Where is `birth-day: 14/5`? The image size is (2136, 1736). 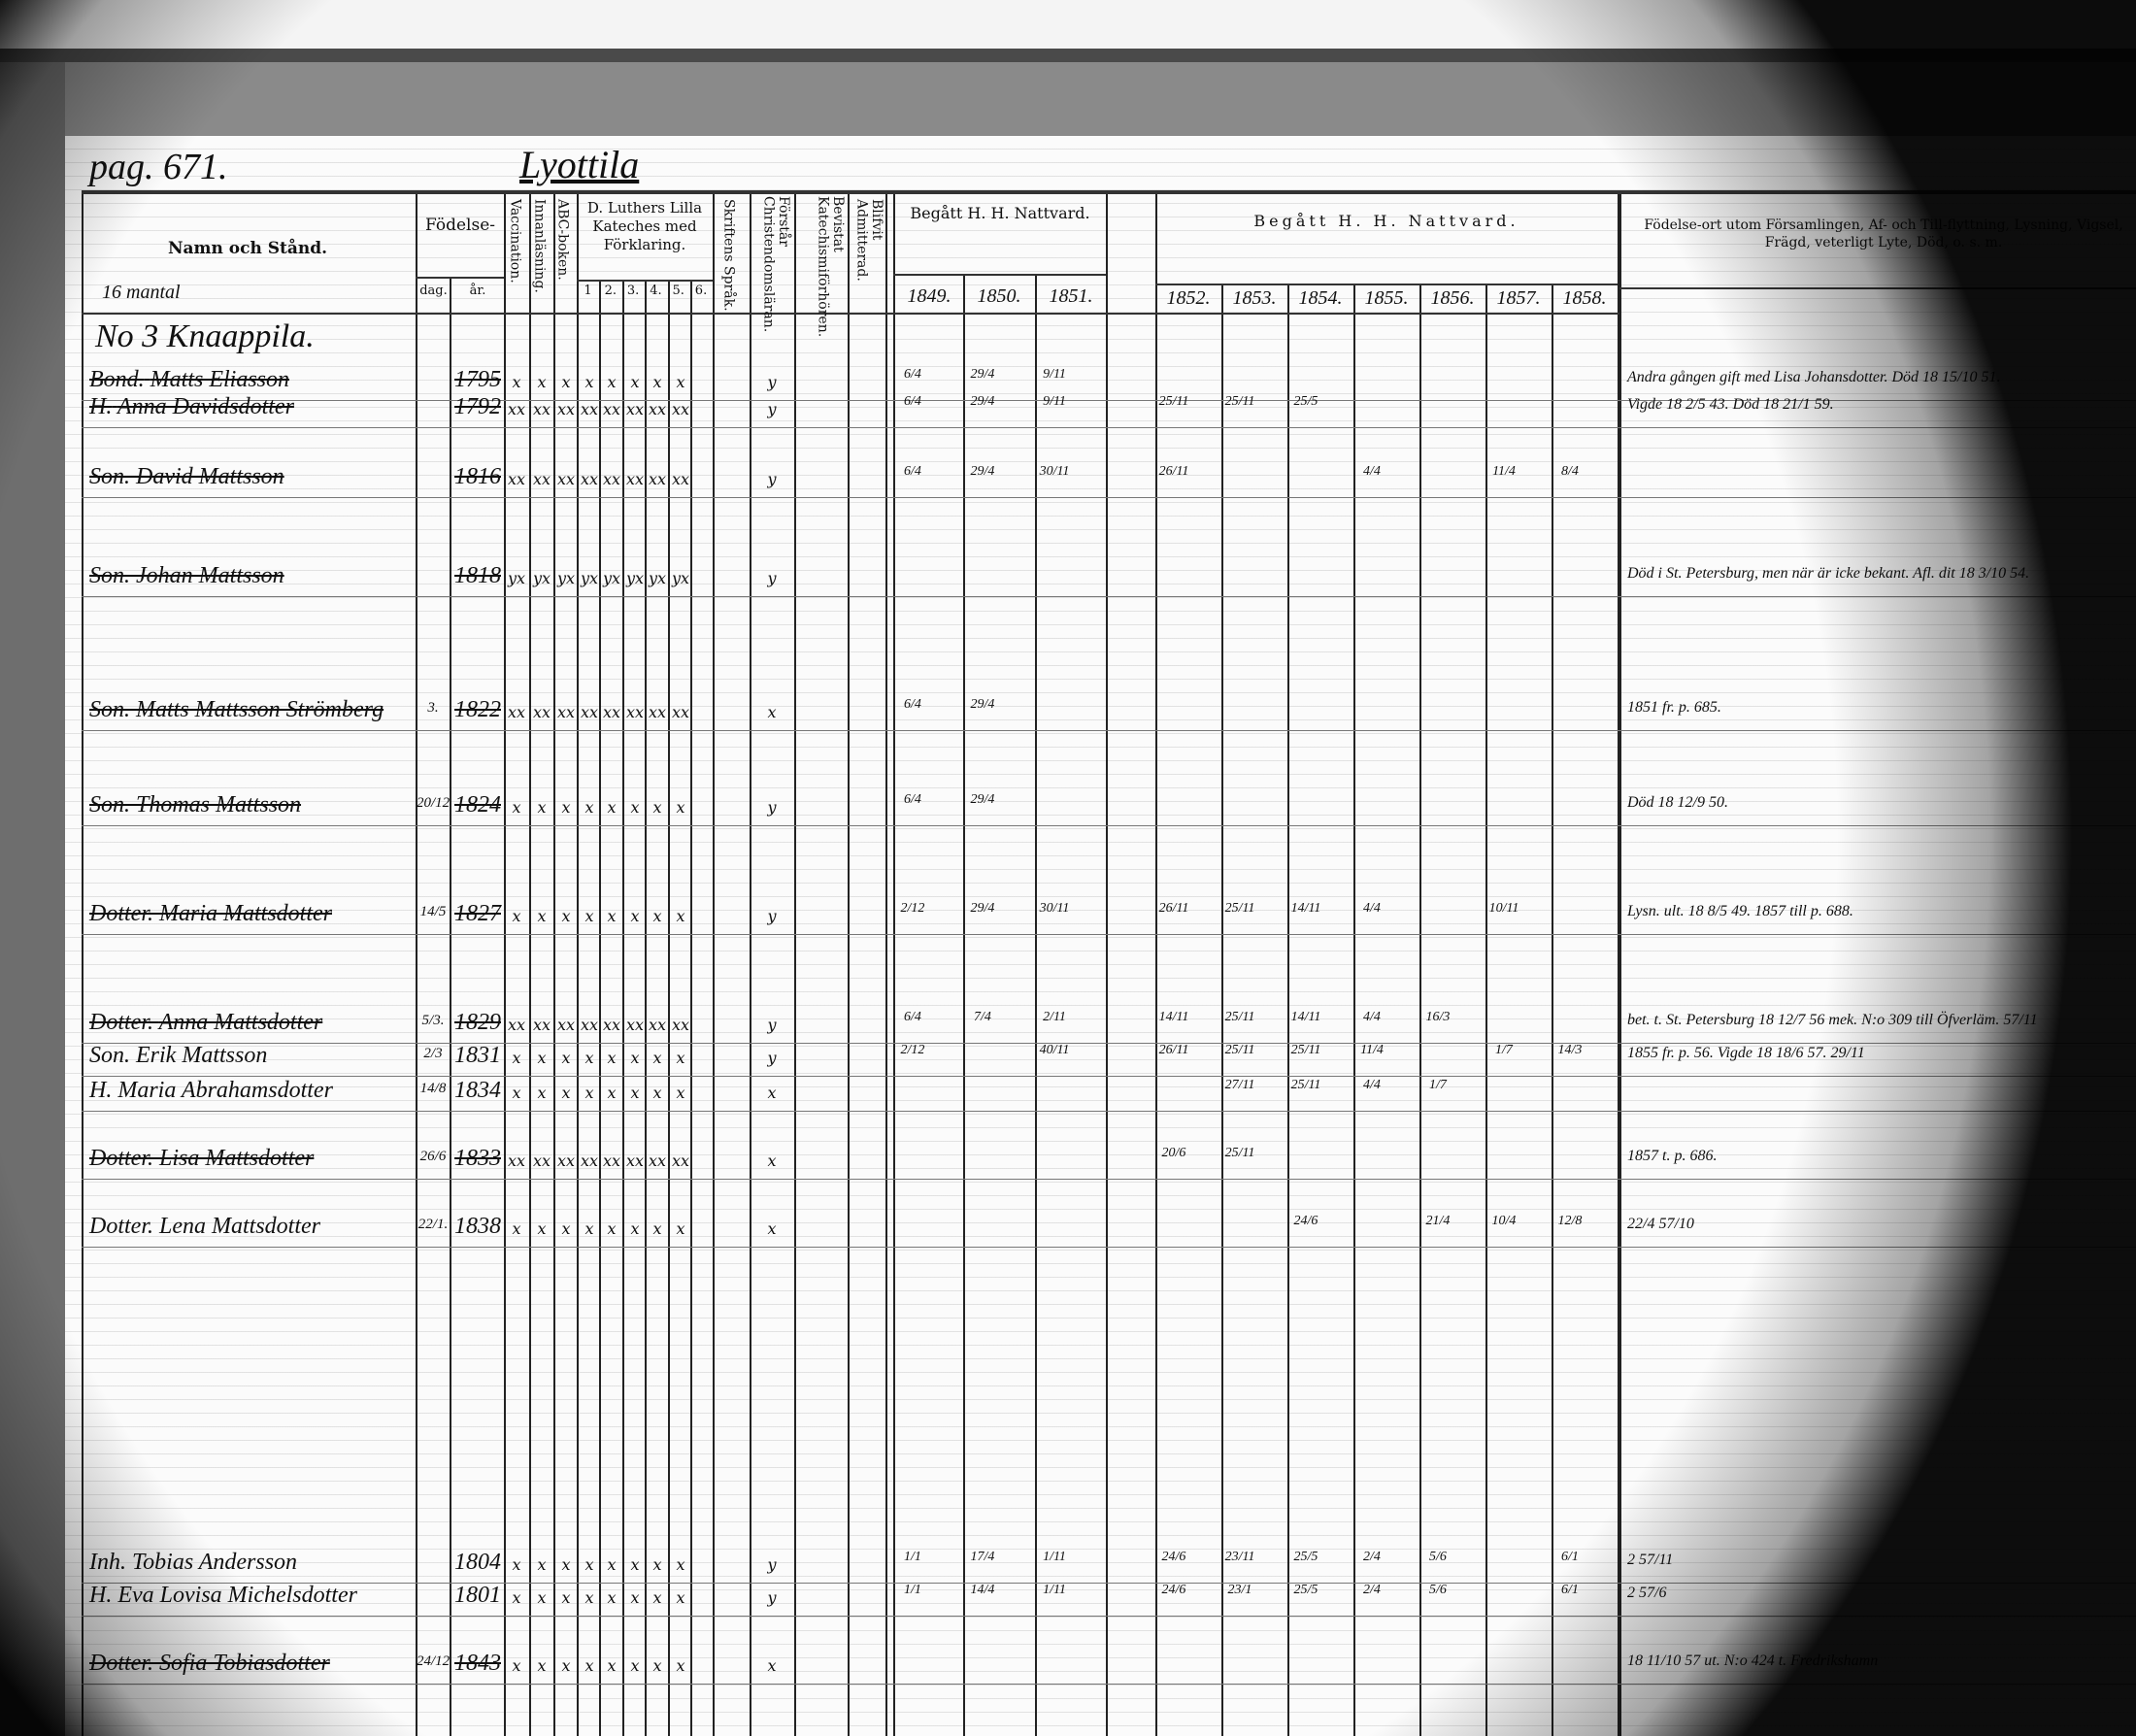
birth-day: 14/5 is located at coordinates (433, 911).